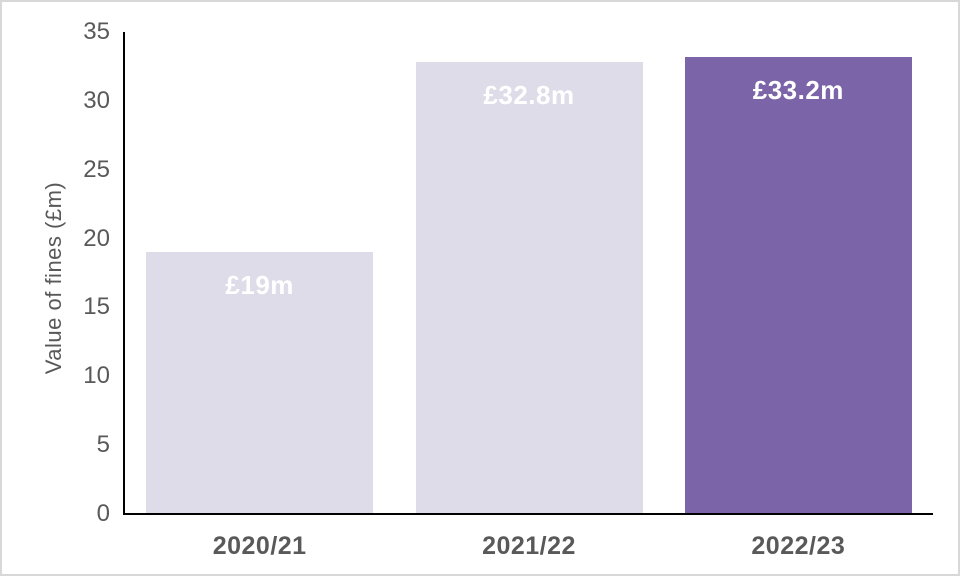 This screenshot has width=960, height=576. Describe the element at coordinates (96, 169) in the screenshot. I see `y-tick-label: 25` at that location.